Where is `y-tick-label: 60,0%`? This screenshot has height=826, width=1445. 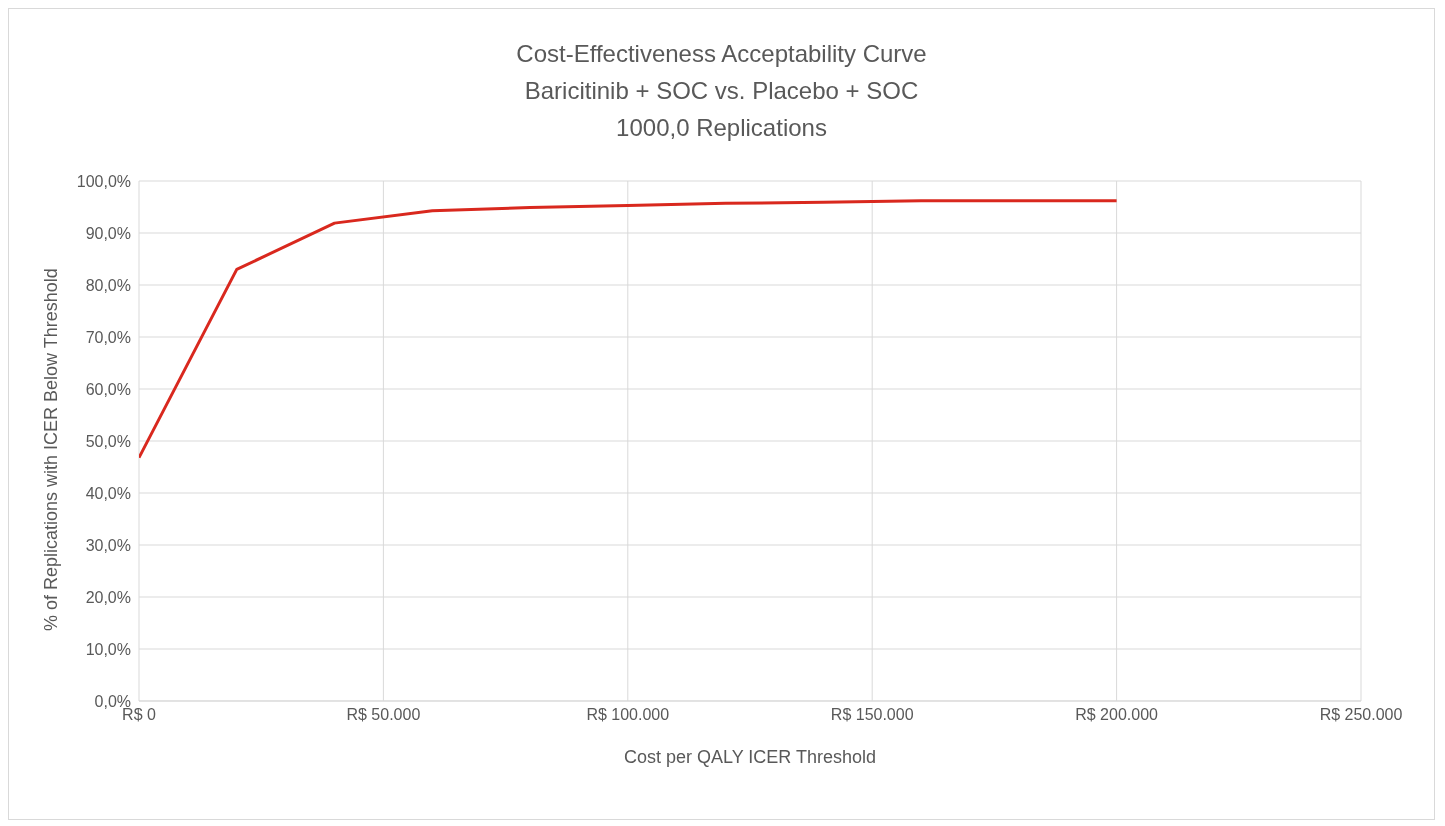
y-tick-label: 60,0% is located at coordinates (108, 389).